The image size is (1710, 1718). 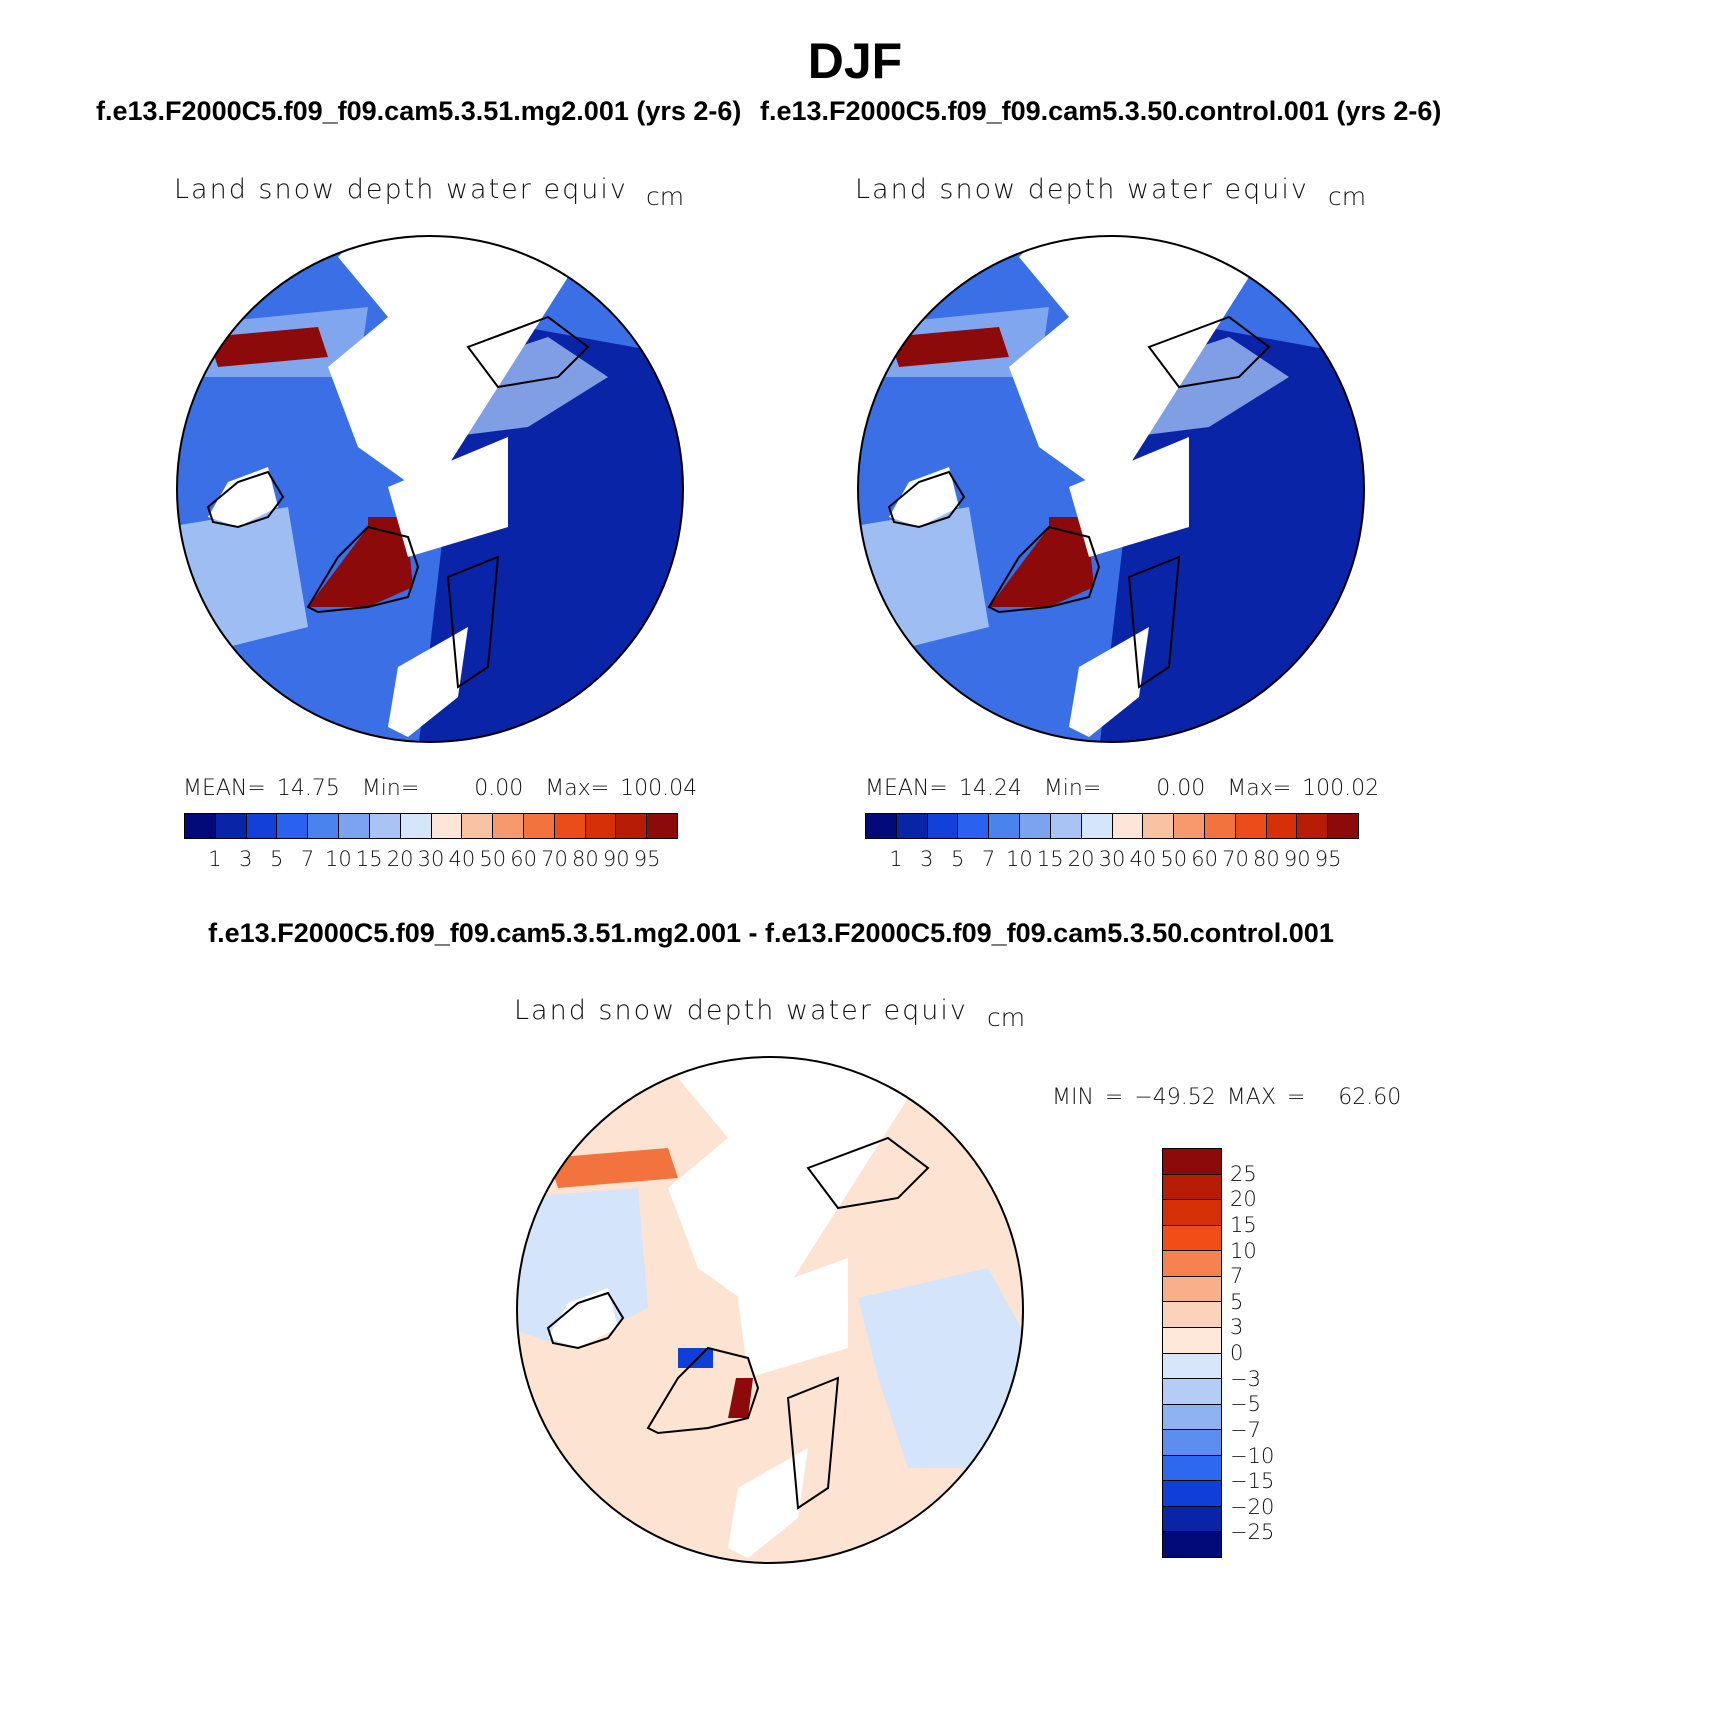 I want to click on diff-colorbar-tick-label: −10, so click(x=1252, y=1455).